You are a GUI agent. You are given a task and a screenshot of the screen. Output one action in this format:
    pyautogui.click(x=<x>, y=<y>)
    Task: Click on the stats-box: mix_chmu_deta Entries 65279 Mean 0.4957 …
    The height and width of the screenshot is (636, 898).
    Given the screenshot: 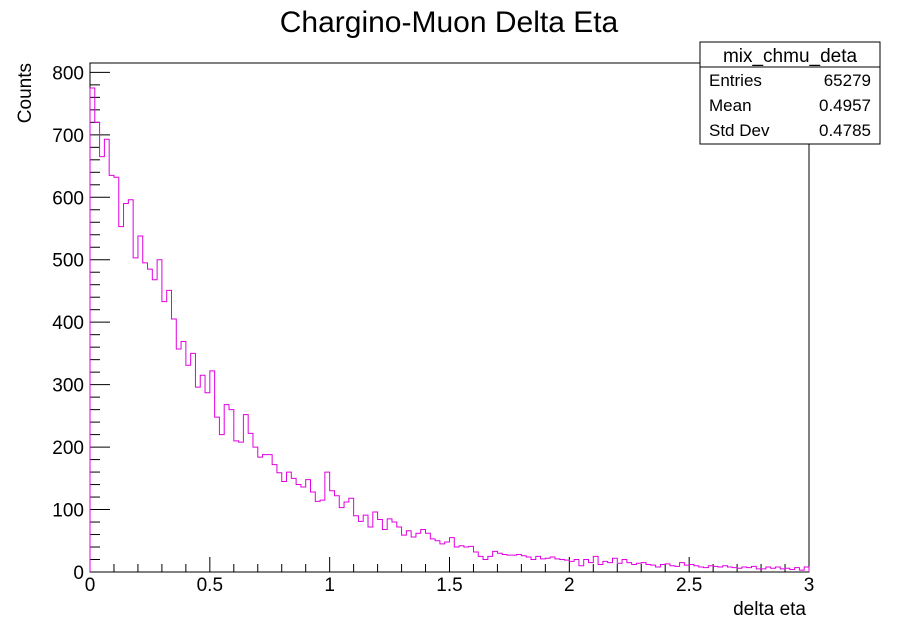 What is the action you would take?
    pyautogui.click(x=790, y=93)
    